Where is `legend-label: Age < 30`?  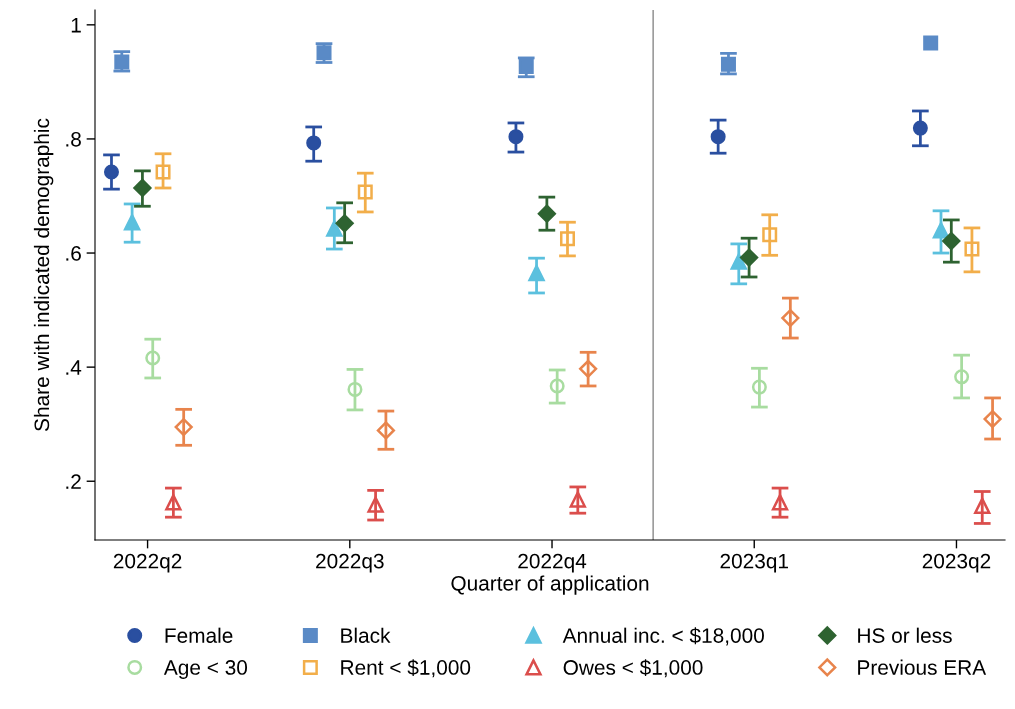 legend-label: Age < 30 is located at coordinates (205, 669).